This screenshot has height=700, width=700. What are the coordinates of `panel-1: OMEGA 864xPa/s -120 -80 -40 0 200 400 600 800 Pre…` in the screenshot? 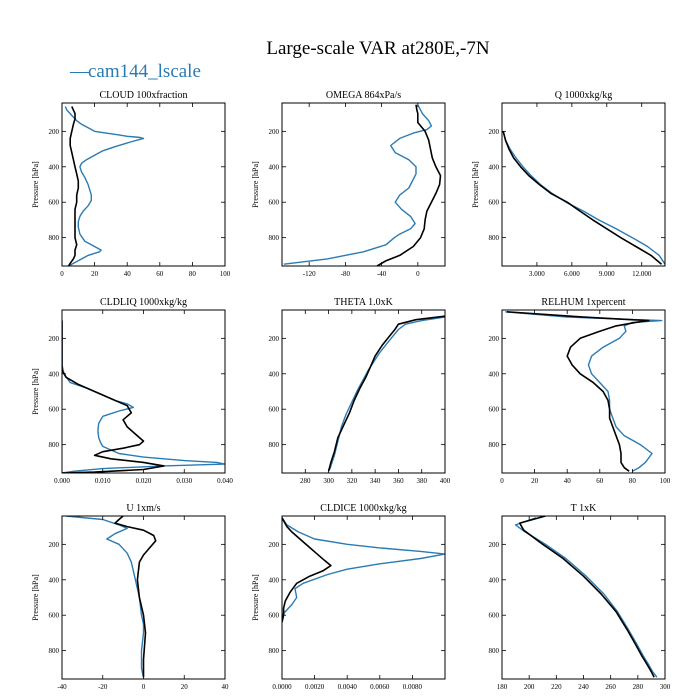 It's located at (348, 184).